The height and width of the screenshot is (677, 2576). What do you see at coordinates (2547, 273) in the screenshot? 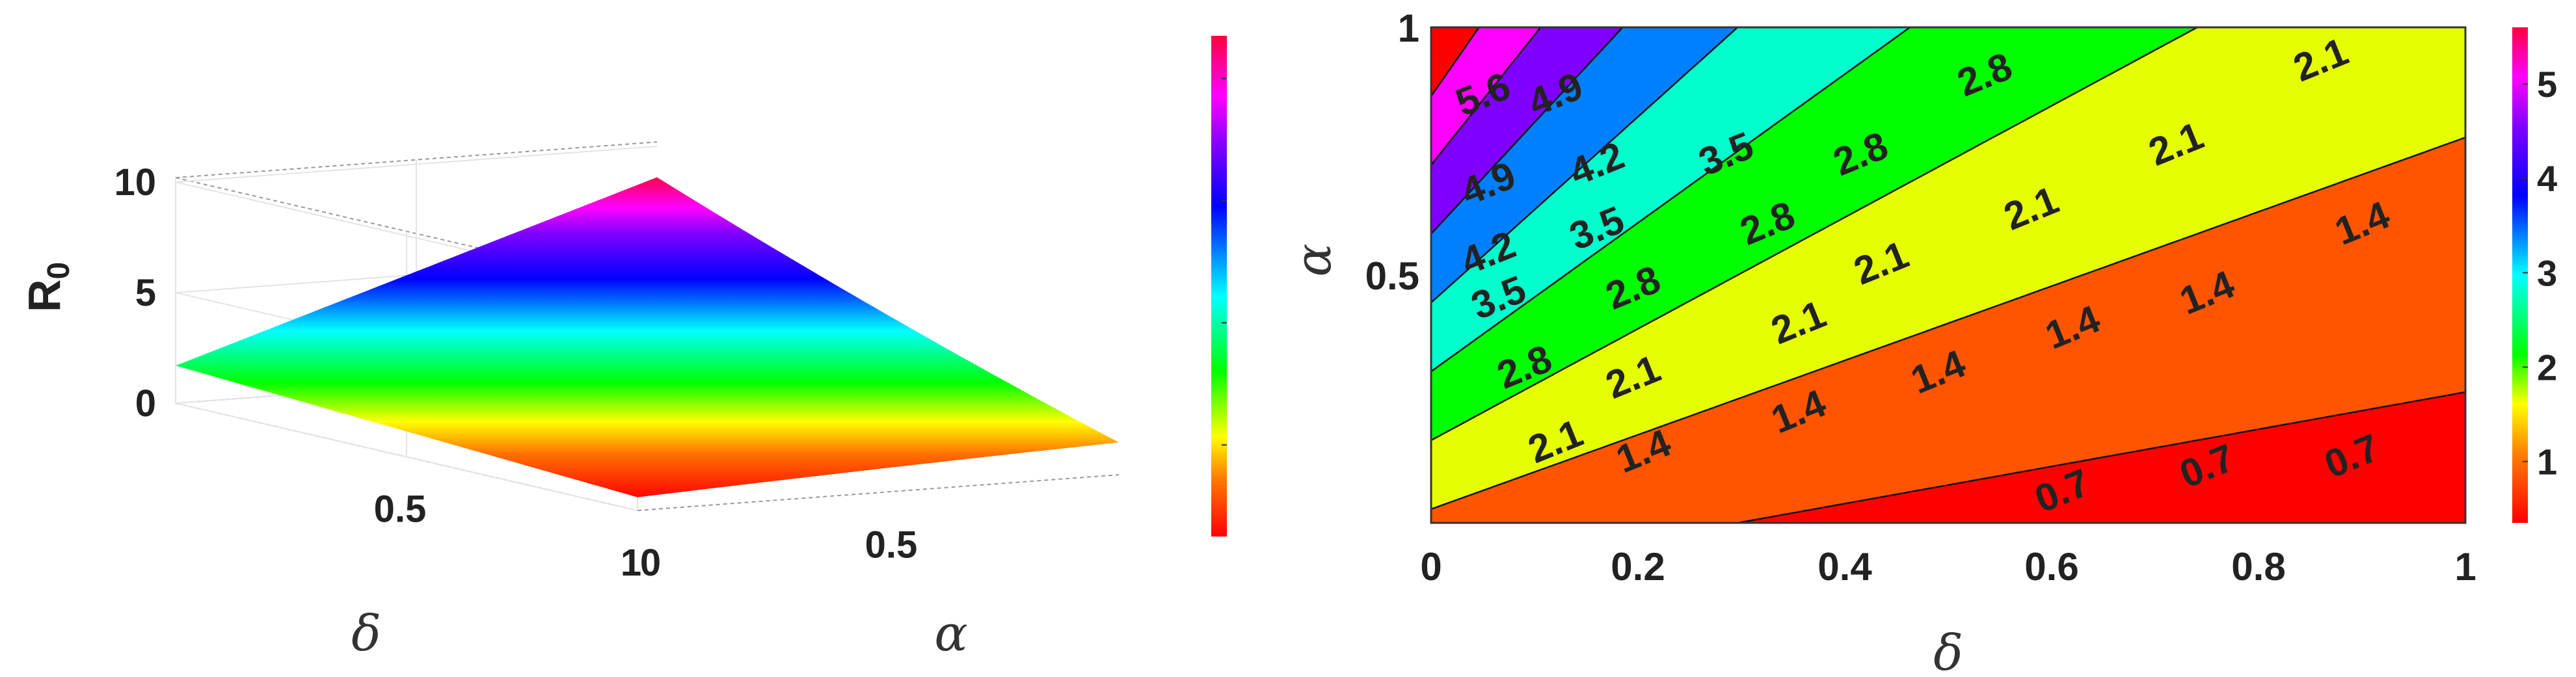
I see `contour-colorbar-tick: 3` at bounding box center [2547, 273].